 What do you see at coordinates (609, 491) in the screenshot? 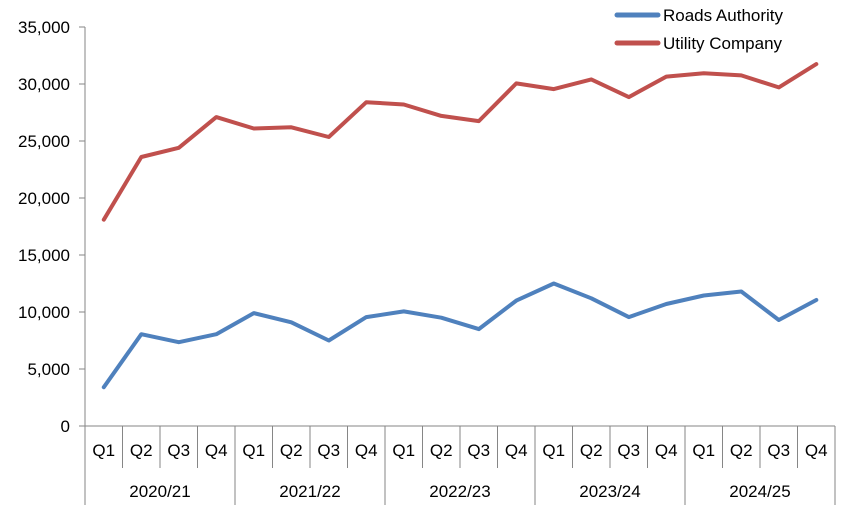
I see `year-label: 2023/24` at bounding box center [609, 491].